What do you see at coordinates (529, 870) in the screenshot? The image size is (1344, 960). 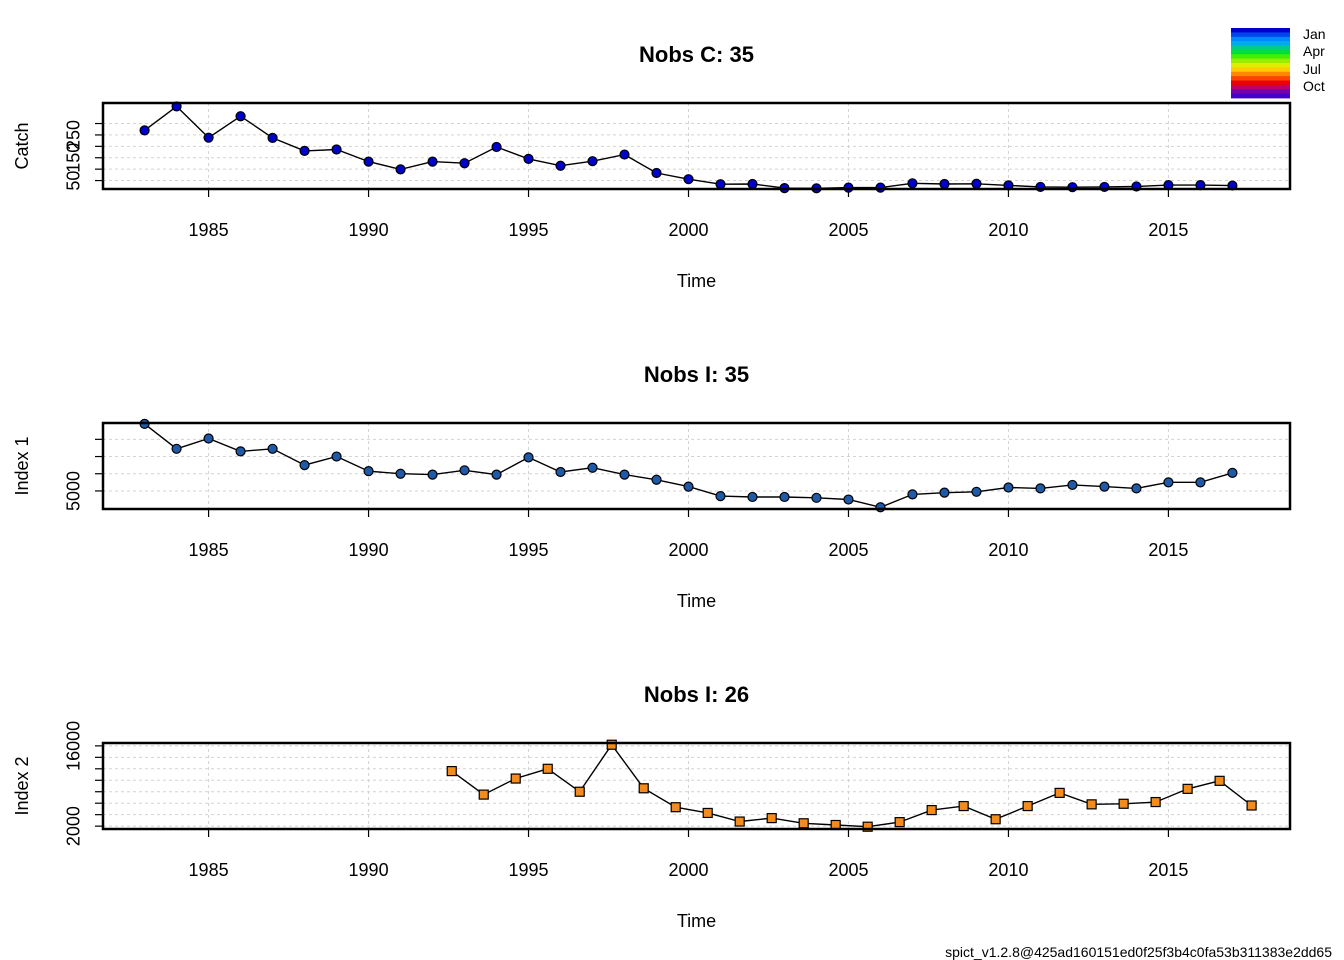 I see `x-tick-label: 1995` at bounding box center [529, 870].